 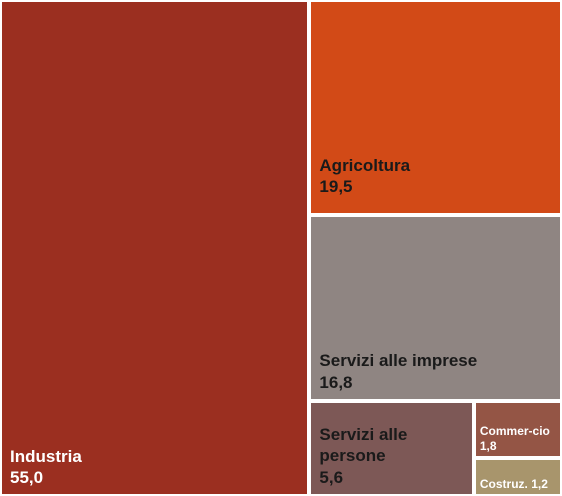 I want to click on tile-label: Commer-cio 1,8, so click(x=518, y=439).